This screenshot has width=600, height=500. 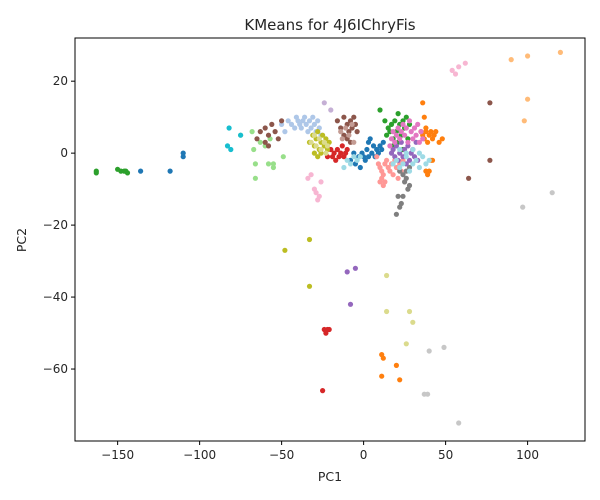 I want to click on y-tick-label: 20, so click(x=60, y=81).